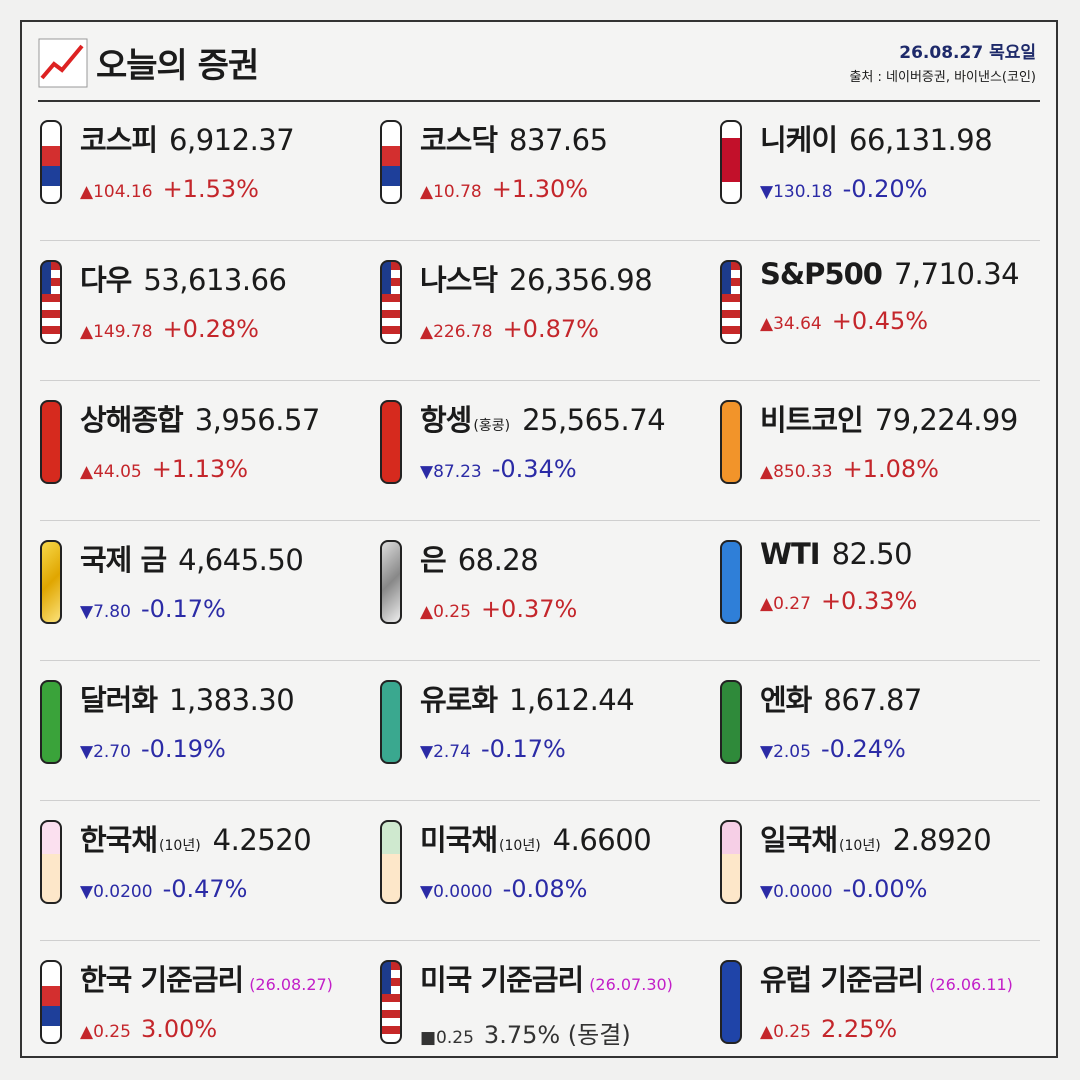 This screenshot has width=1080, height=1080. I want to click on item-change-line: ▲0.27 +0.33%, so click(838, 601).